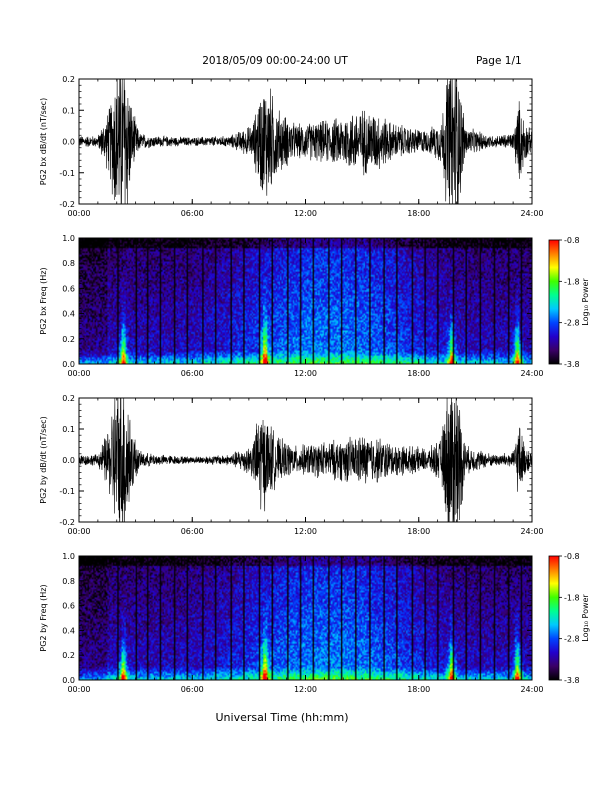 The height and width of the screenshot is (792, 612). I want to click on y-axis-label: PG2 bx dB/dt (nT/sec), so click(43, 141).